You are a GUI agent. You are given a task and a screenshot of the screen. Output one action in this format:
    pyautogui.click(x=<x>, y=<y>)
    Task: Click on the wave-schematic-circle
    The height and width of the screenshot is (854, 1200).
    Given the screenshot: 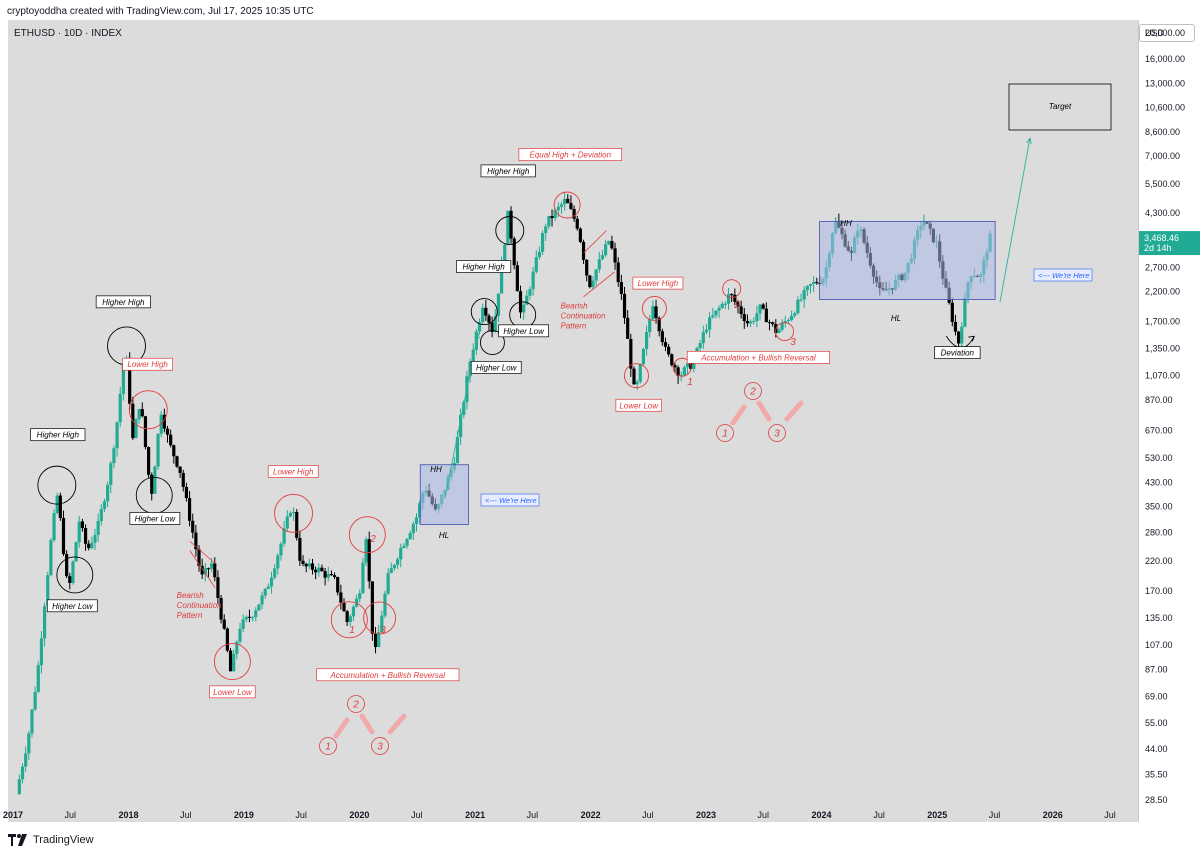 What is the action you would take?
    pyautogui.click(x=777, y=433)
    